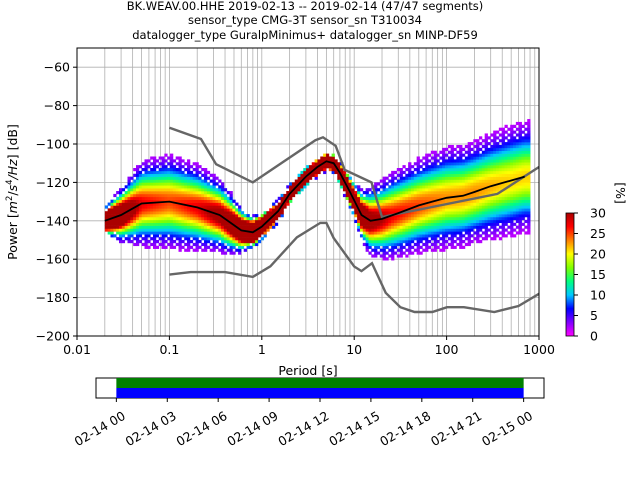 The image size is (640, 480). Describe the element at coordinates (309, 346) in the screenshot. I see `x-axis-ticks: 0.01 0.1 1 10 100 1000` at that location.